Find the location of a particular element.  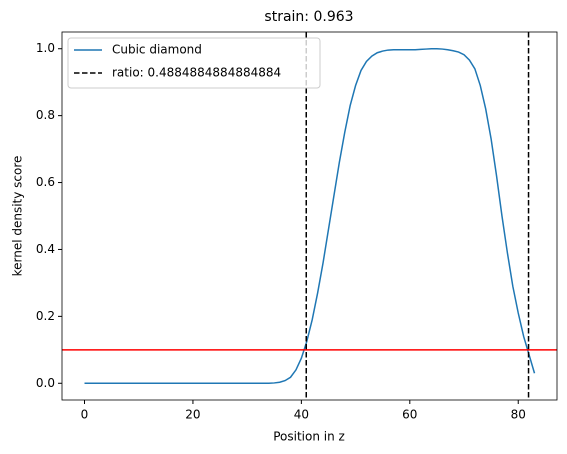

x-tick-label: 40 is located at coordinates (301, 415).